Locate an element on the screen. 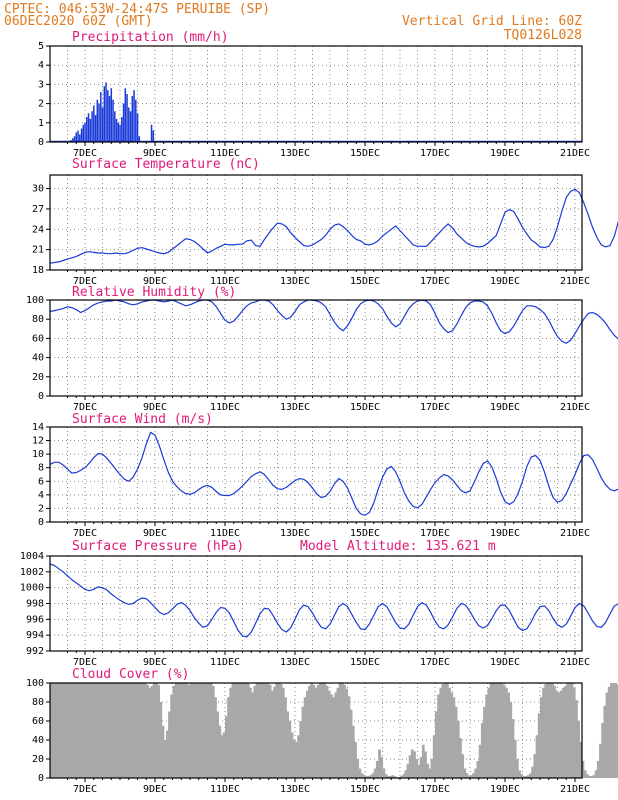 The height and width of the screenshot is (800, 618). panel-subtitle: Model Altitude: 135.621 m is located at coordinates (398, 546).